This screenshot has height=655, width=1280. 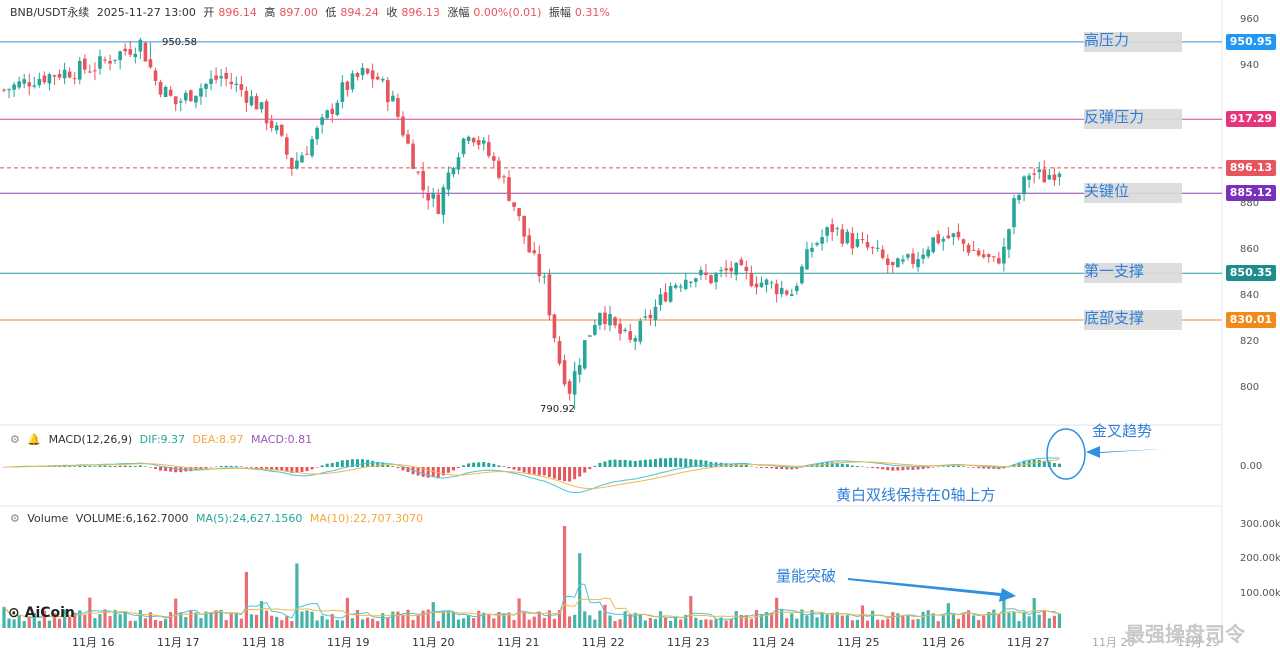 What do you see at coordinates (48, 518) in the screenshot?
I see `volume-title: Volume` at bounding box center [48, 518].